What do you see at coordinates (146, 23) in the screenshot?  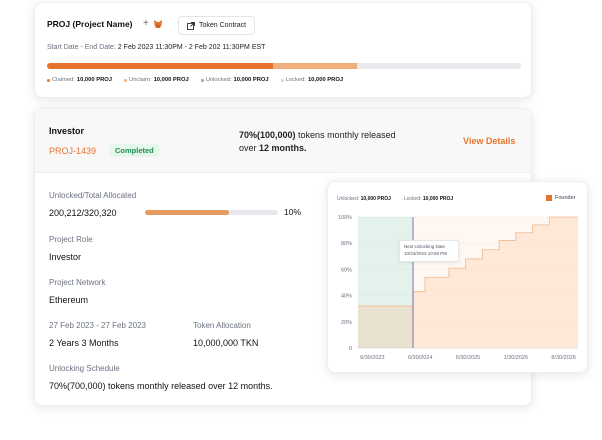 I see `plus-sign: +` at bounding box center [146, 23].